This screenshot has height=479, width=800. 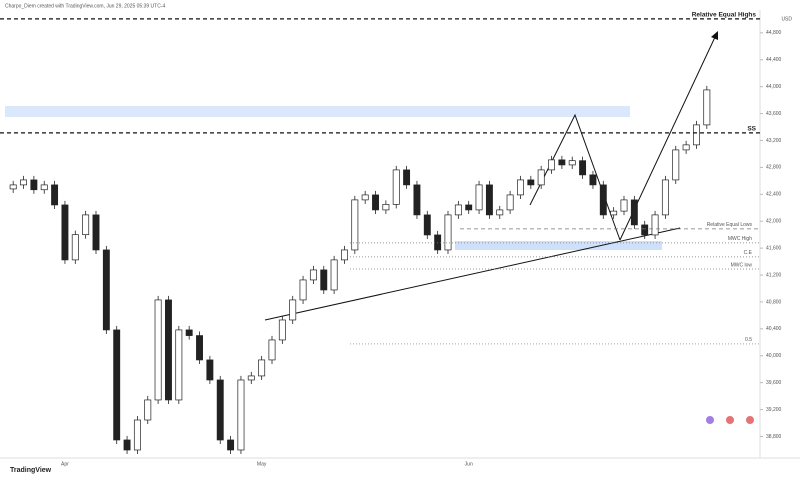 I want to click on level-label: SS, so click(x=751, y=129).